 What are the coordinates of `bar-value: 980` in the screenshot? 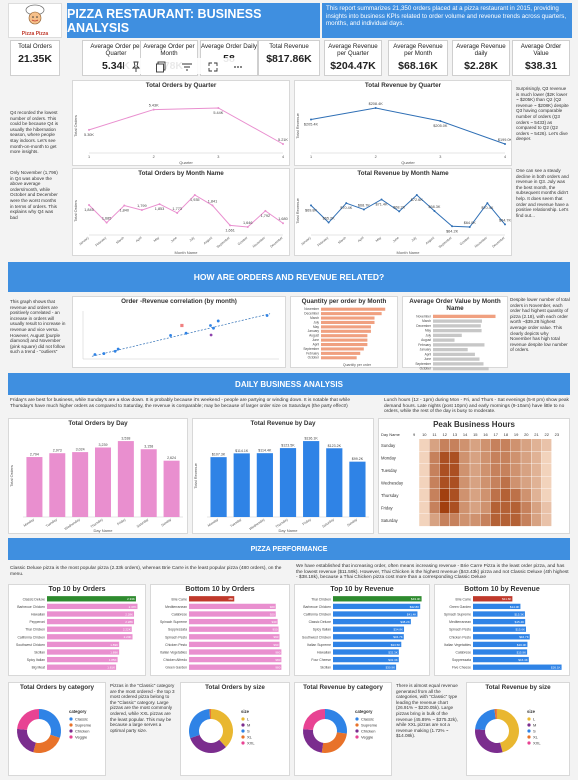 It's located at (277, 660).